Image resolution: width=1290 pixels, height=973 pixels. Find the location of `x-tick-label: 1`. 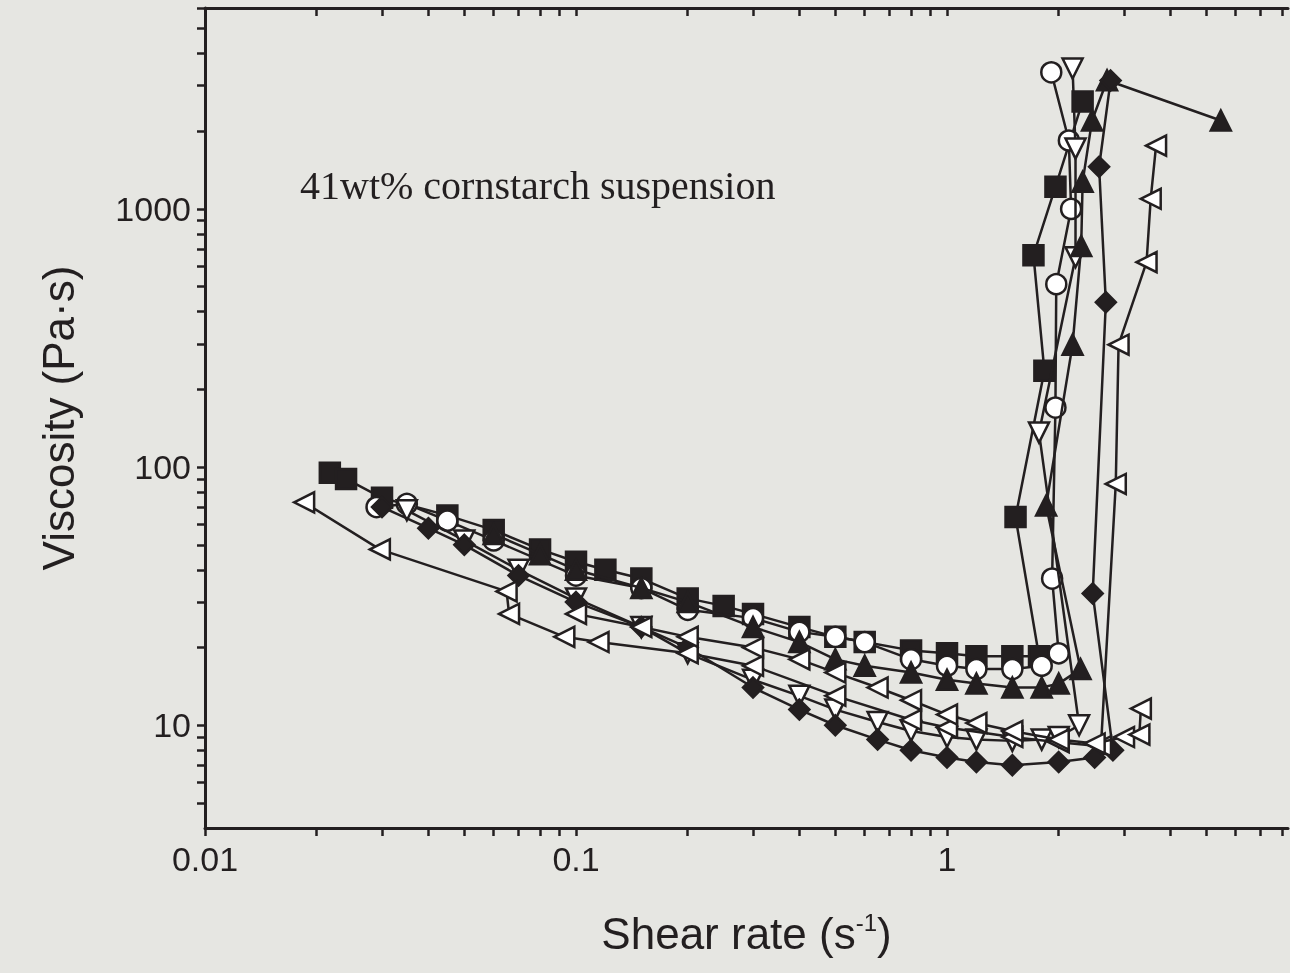

x-tick-label: 1 is located at coordinates (947, 859).